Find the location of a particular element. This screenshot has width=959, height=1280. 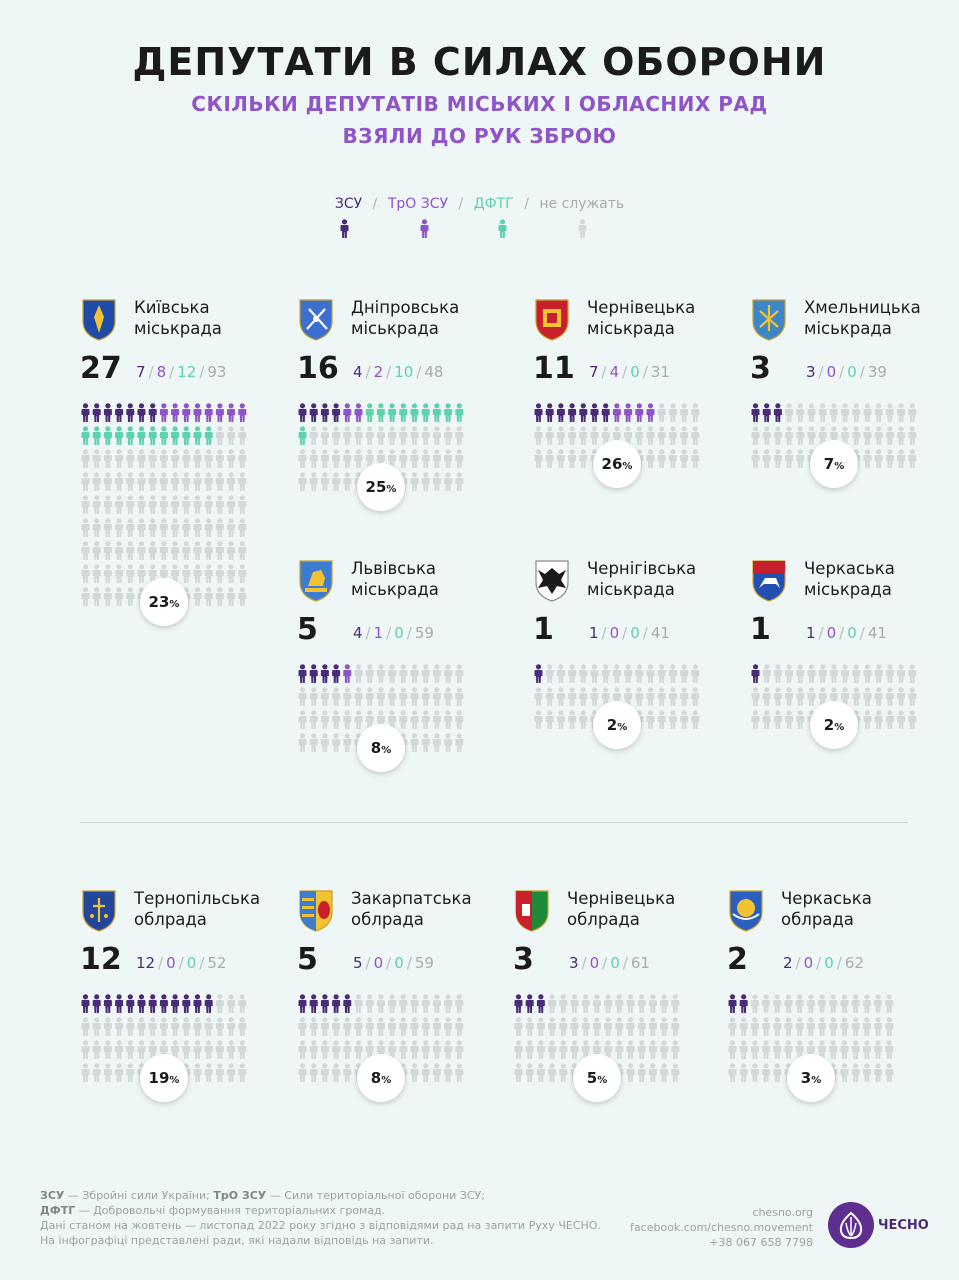

council-breakdown: 12/0/0/52 is located at coordinates (181, 963).